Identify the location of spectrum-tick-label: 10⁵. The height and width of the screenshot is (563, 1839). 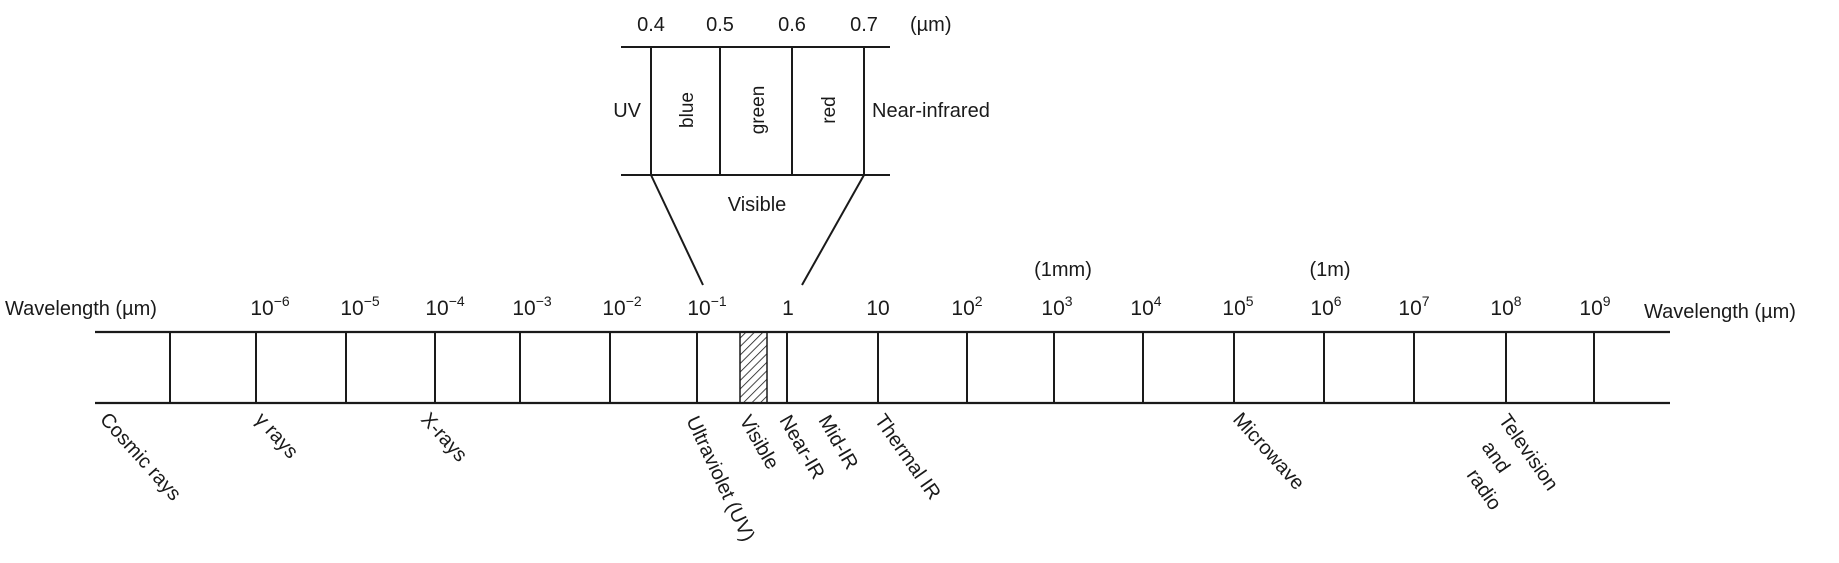
(1237, 306).